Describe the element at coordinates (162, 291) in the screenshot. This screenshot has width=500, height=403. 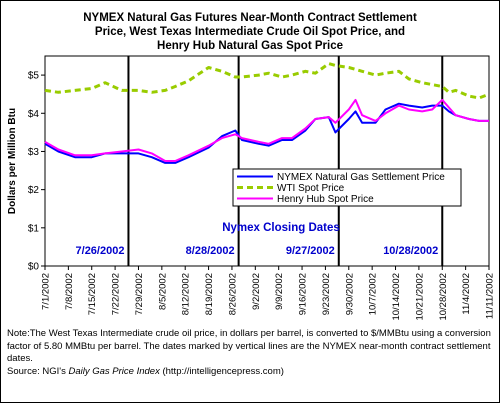
I see `x-tick-label: 8/5/2002` at that location.